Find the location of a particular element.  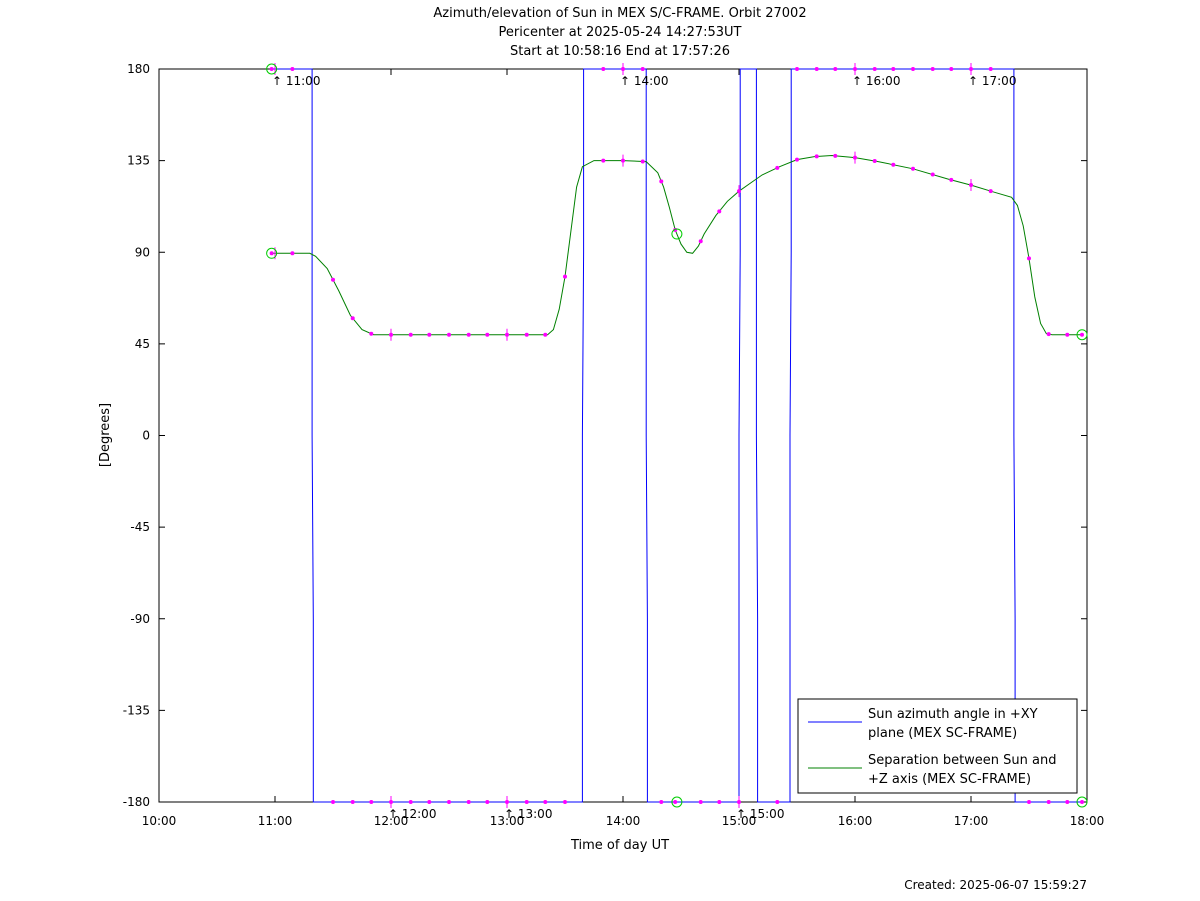

start-marker-separation is located at coordinates (272, 253).